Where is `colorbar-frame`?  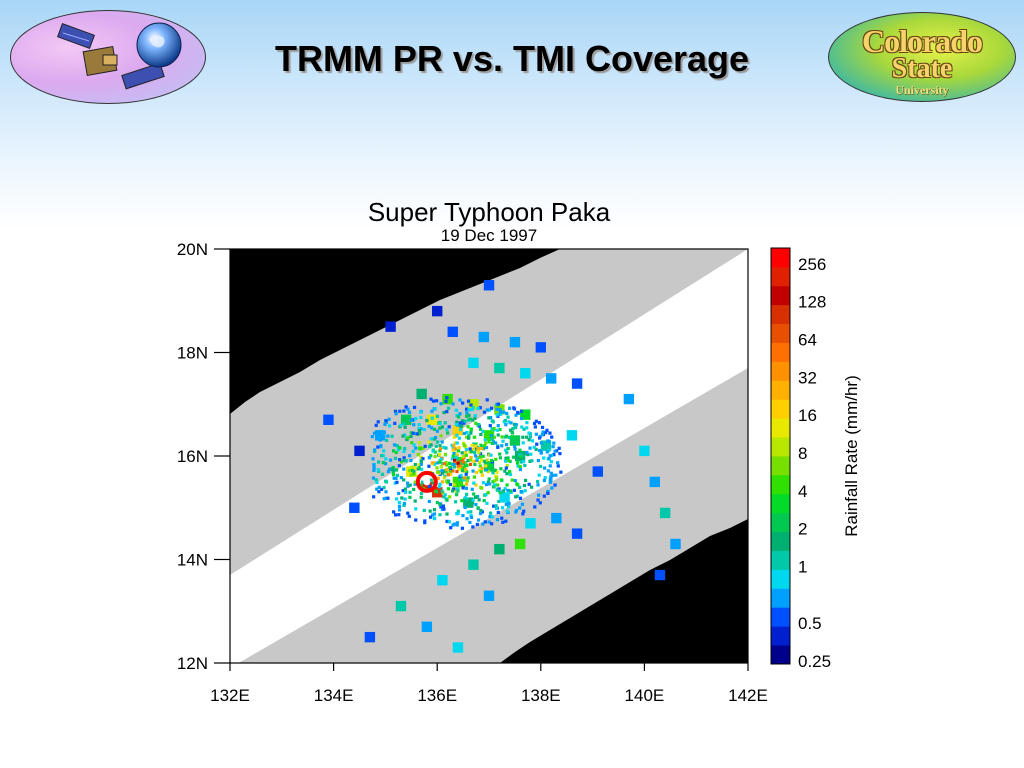 colorbar-frame is located at coordinates (780, 456).